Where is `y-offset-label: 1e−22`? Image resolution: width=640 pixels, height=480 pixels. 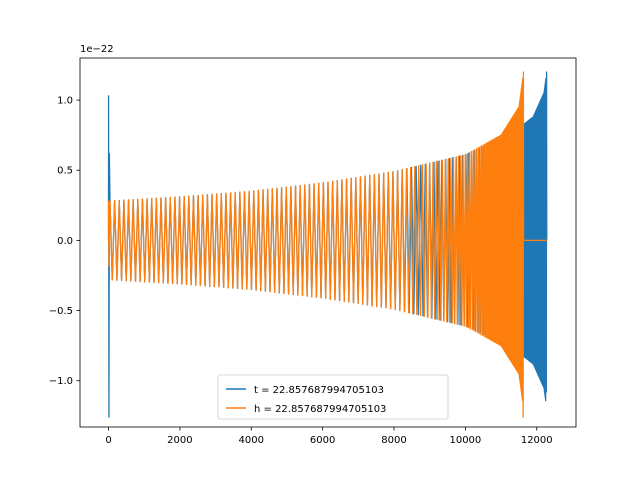
y-offset-label: 1e−22 is located at coordinates (97, 49).